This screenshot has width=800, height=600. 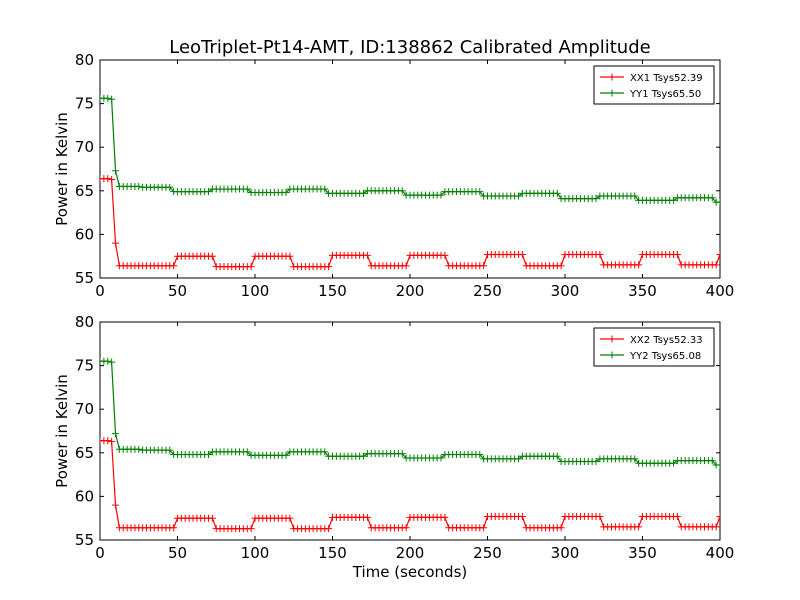 I want to click on legend-box, so click(x=654, y=85).